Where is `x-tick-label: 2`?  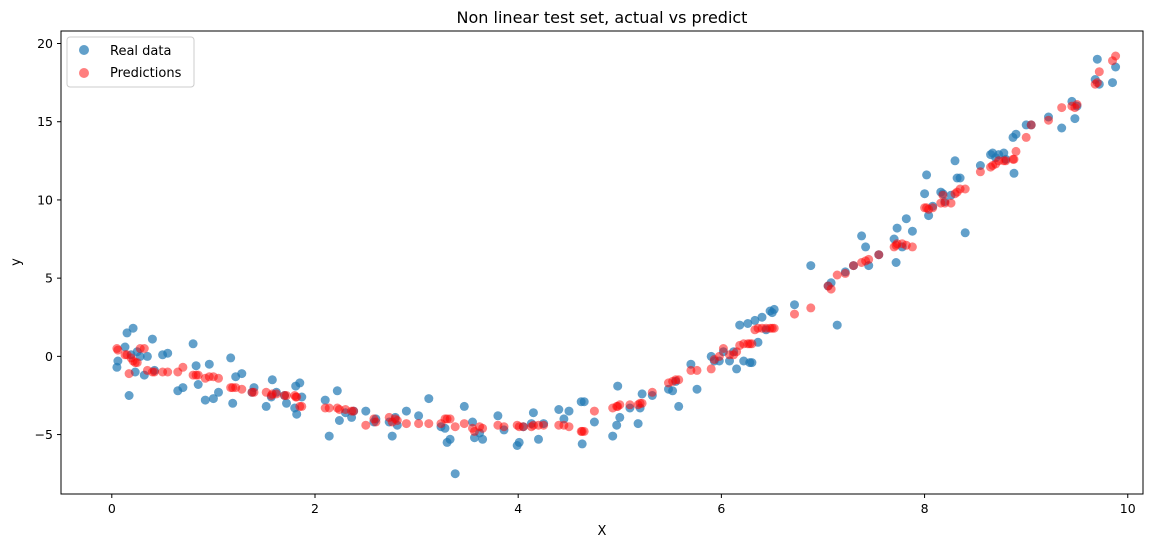
x-tick-label: 2 is located at coordinates (315, 508).